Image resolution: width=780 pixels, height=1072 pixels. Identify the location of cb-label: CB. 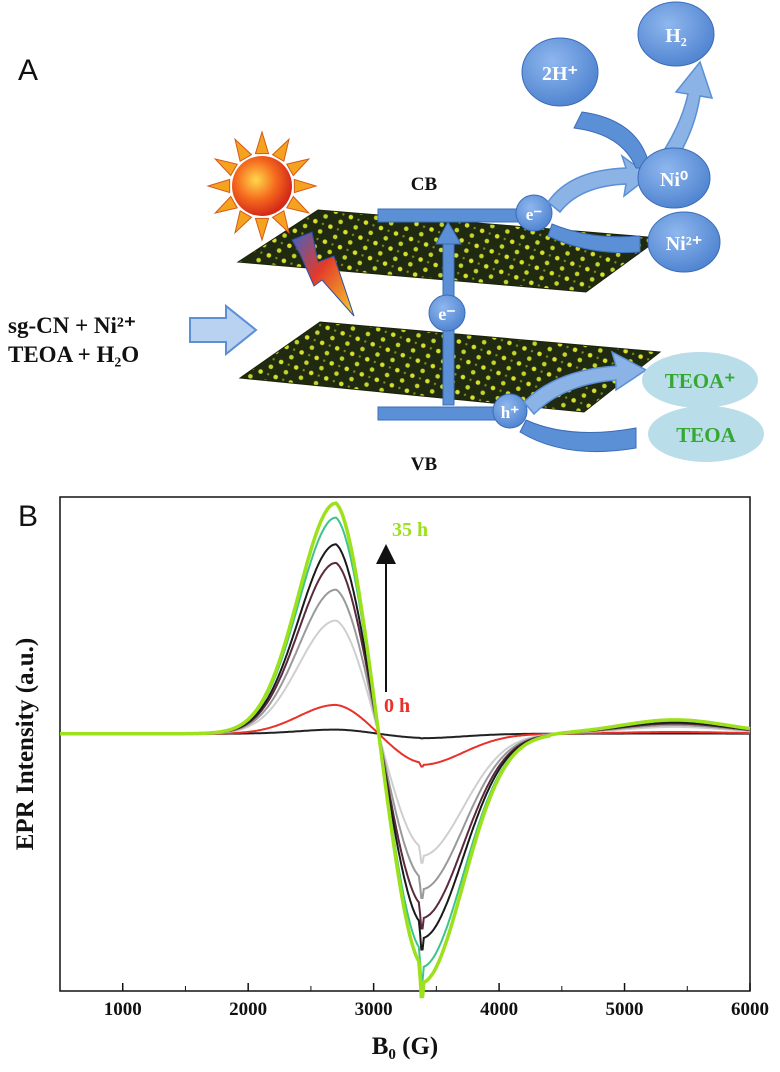
(424, 184).